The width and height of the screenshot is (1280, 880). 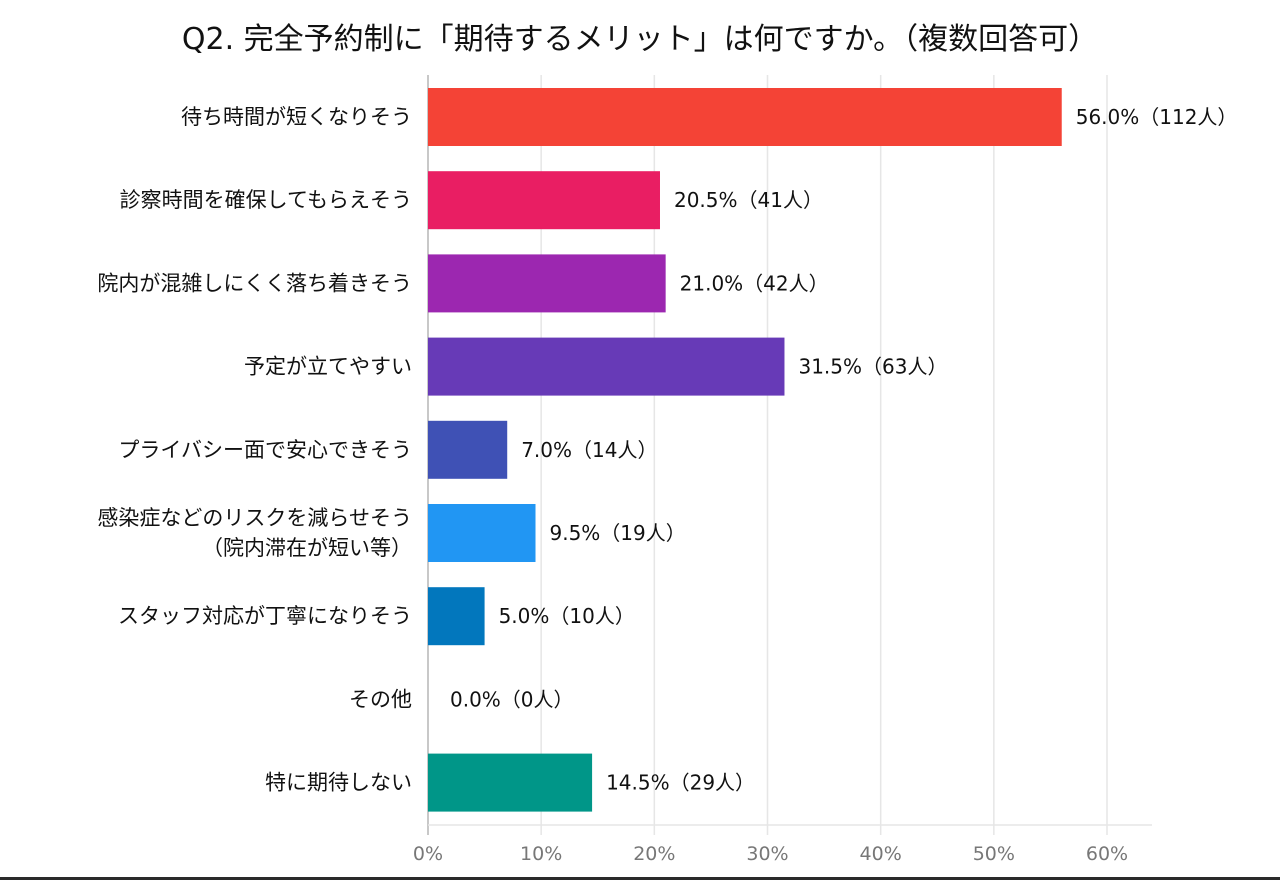 What do you see at coordinates (307, 548) in the screenshot?
I see `category-label: （院内滞在が短い等）` at bounding box center [307, 548].